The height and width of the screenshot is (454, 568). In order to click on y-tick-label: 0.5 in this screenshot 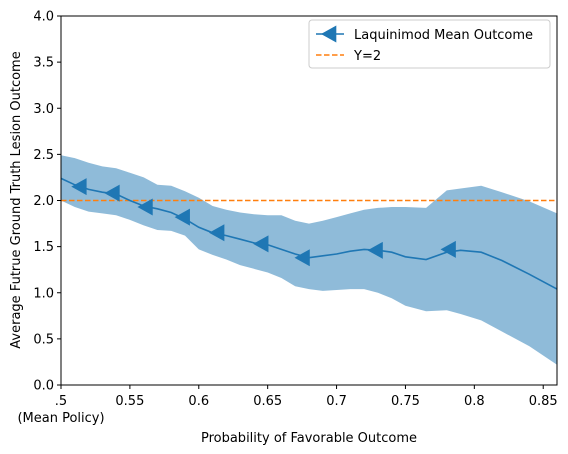, I will do `click(43, 339)`.